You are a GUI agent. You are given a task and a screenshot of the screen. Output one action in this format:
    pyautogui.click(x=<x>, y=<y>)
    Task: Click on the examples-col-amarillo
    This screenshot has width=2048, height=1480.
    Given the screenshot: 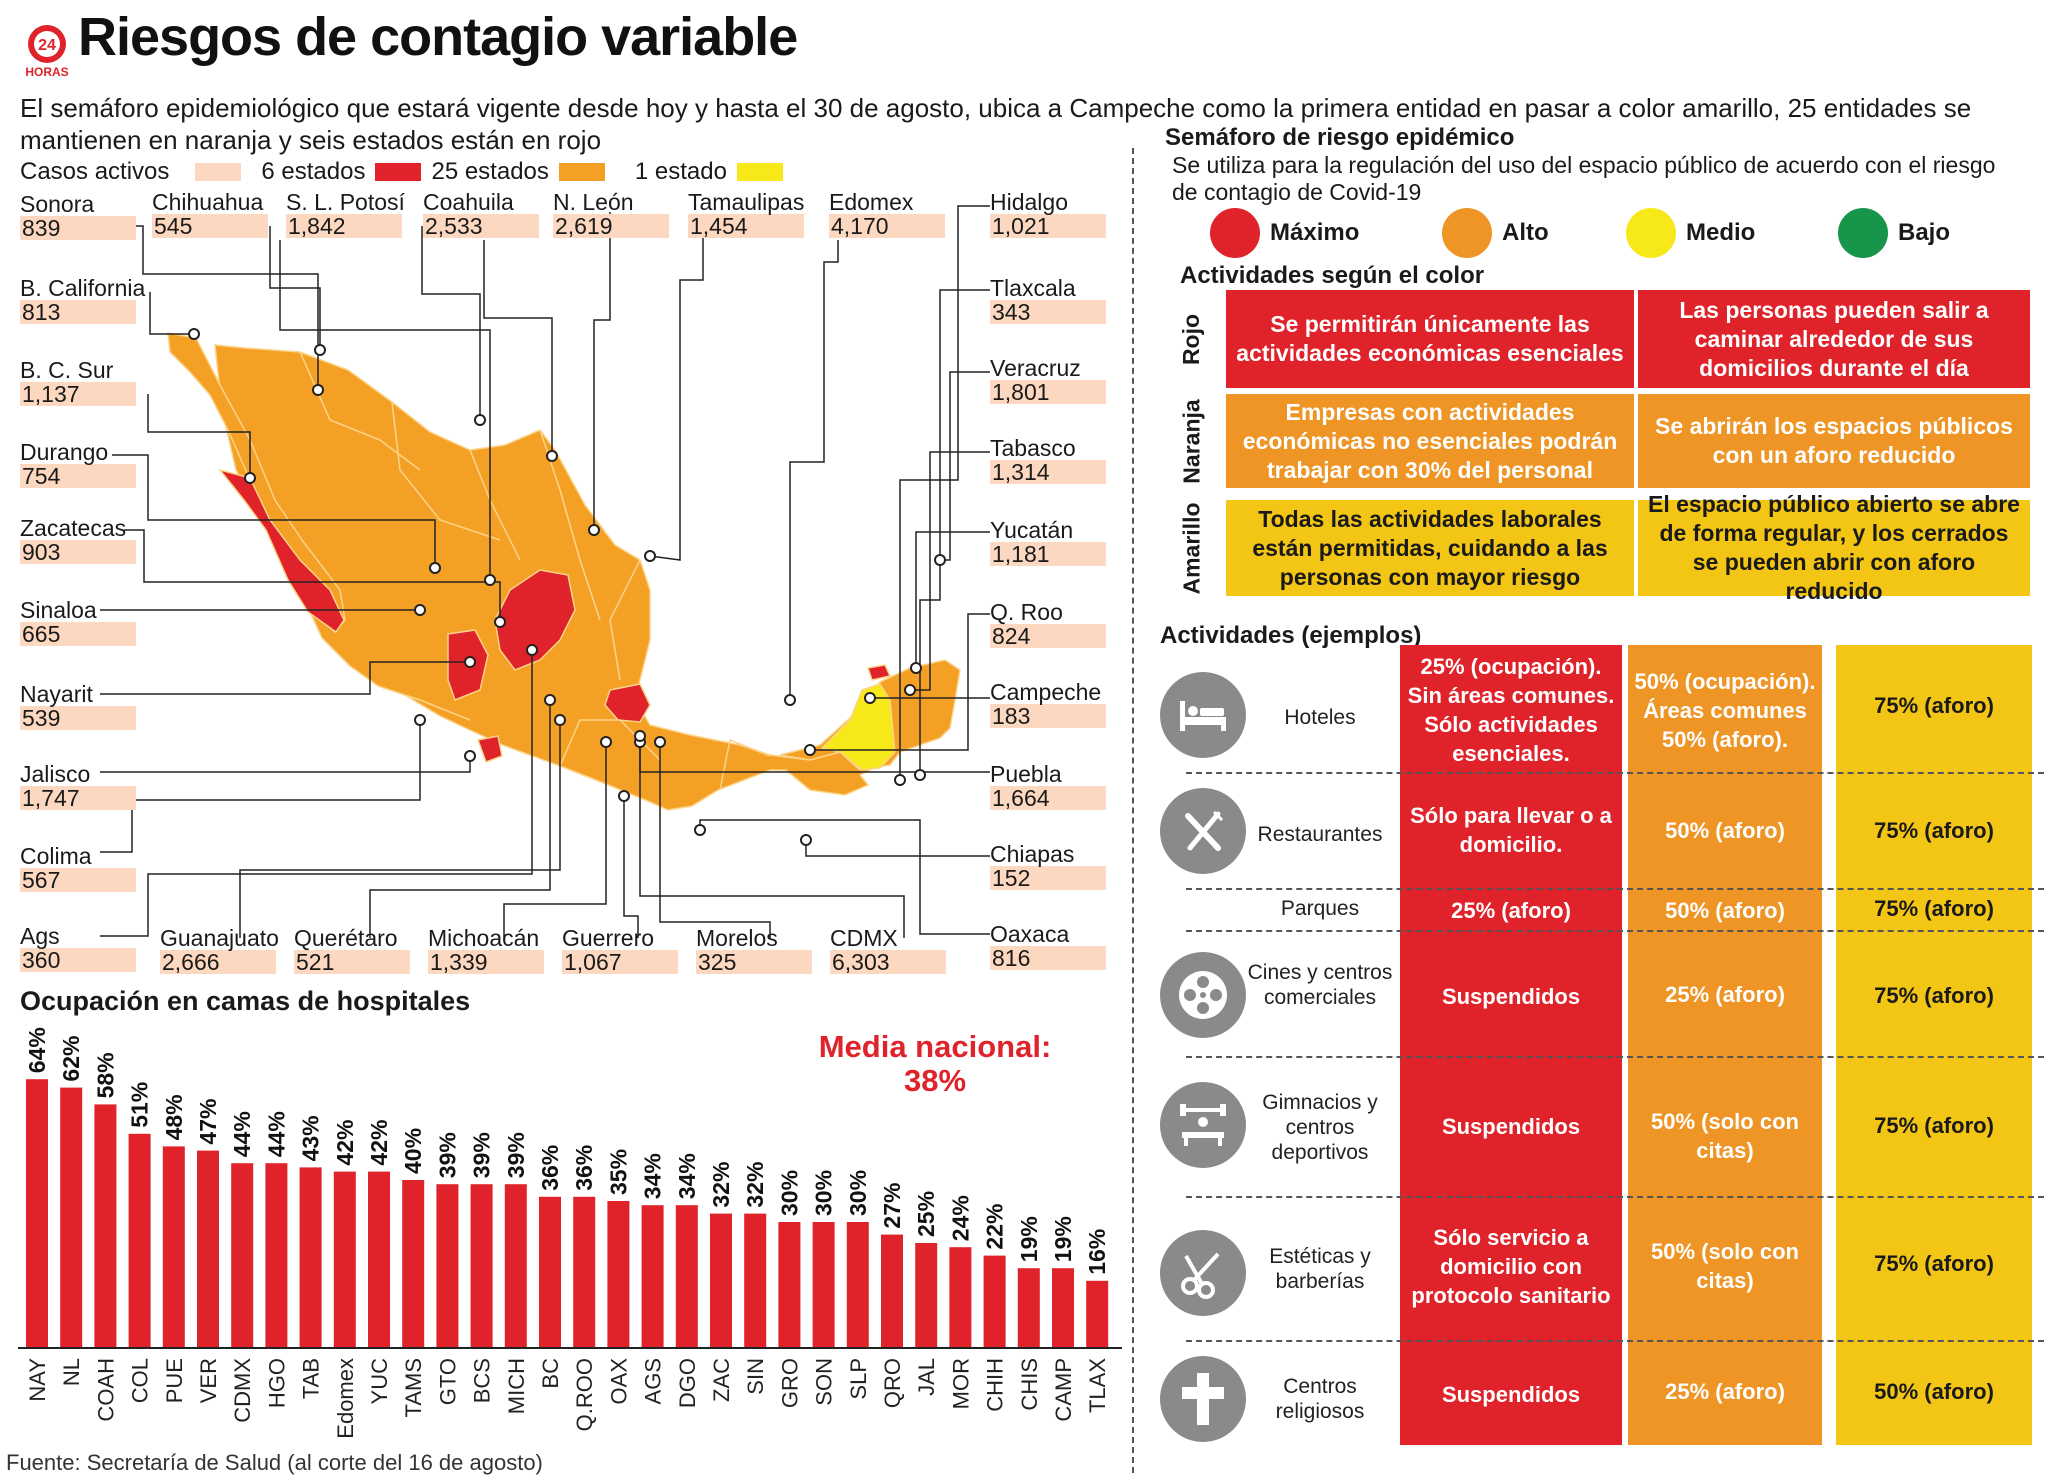 What is the action you would take?
    pyautogui.click(x=1934, y=1045)
    